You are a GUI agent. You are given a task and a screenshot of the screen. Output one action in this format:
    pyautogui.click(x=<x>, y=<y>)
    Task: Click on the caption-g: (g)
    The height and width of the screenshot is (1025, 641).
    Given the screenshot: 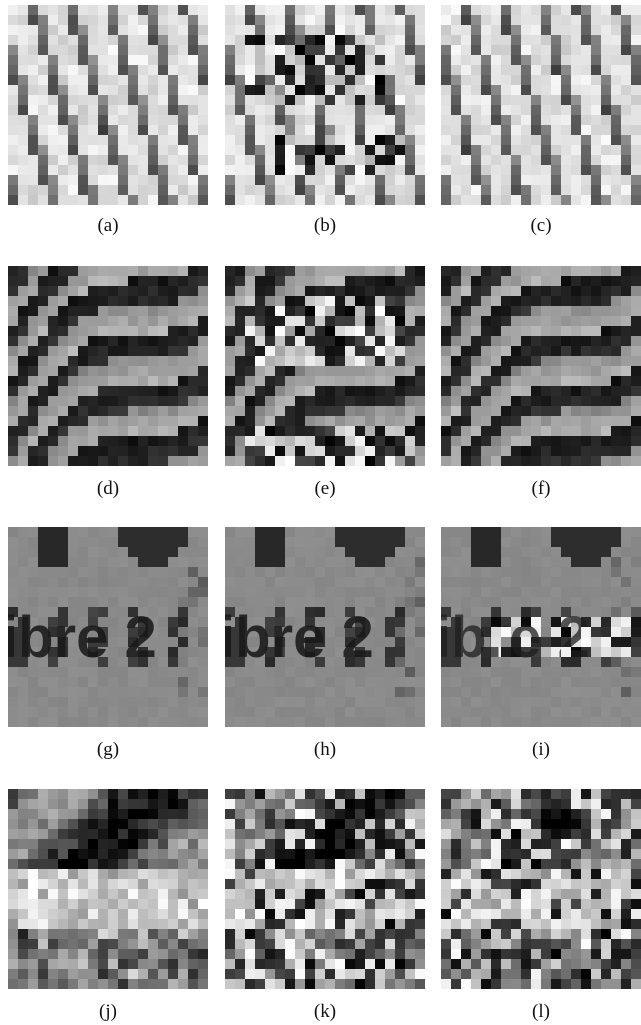 What is the action you would take?
    pyautogui.click(x=108, y=749)
    